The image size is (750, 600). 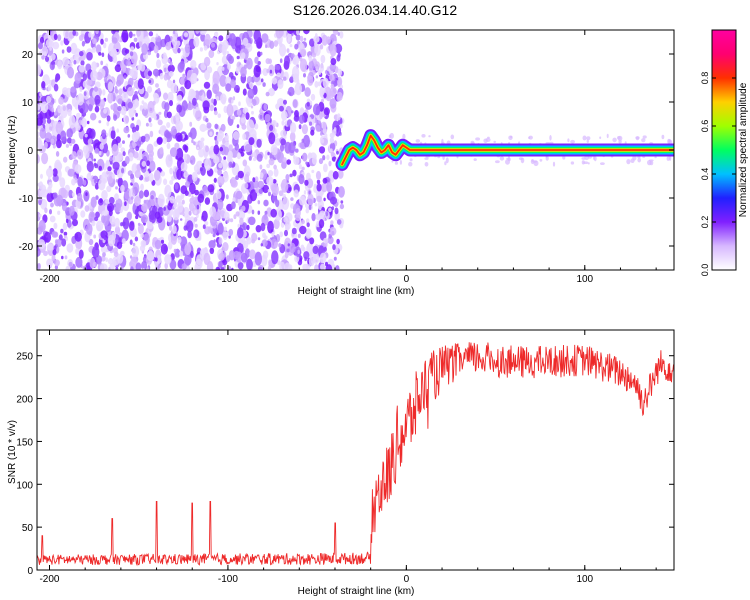 I want to click on spectrogram-x-label: Height of straight line (km), so click(x=356, y=291).